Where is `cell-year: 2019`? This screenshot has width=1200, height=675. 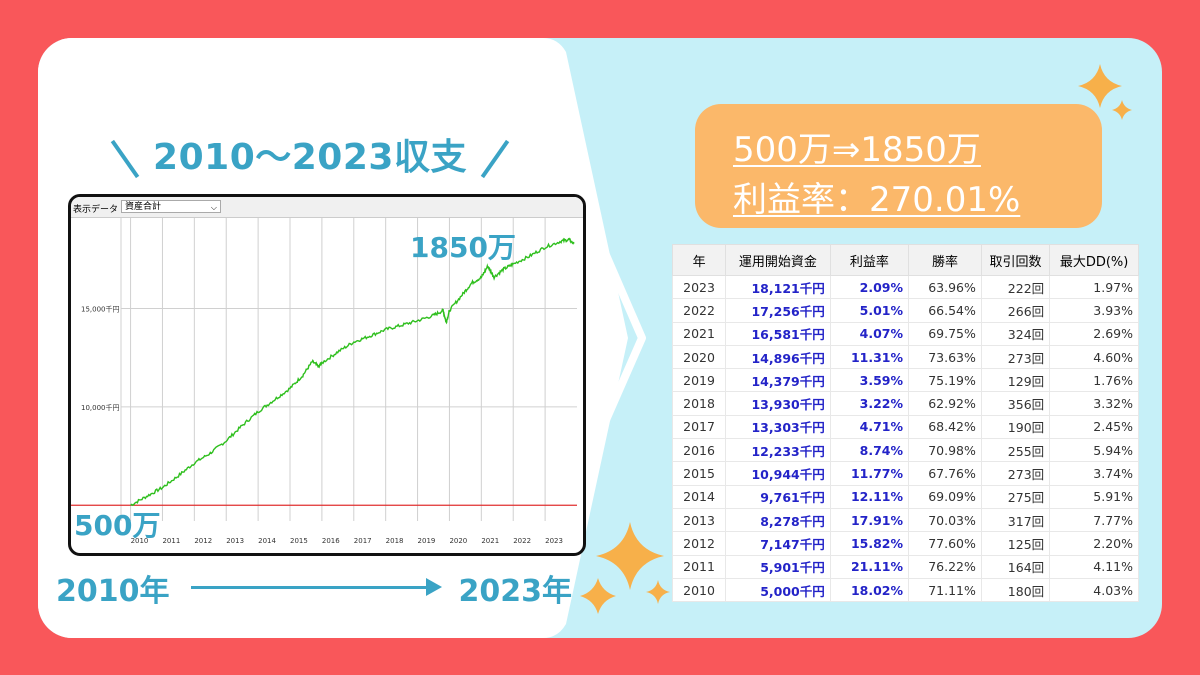 cell-year: 2019 is located at coordinates (699, 380).